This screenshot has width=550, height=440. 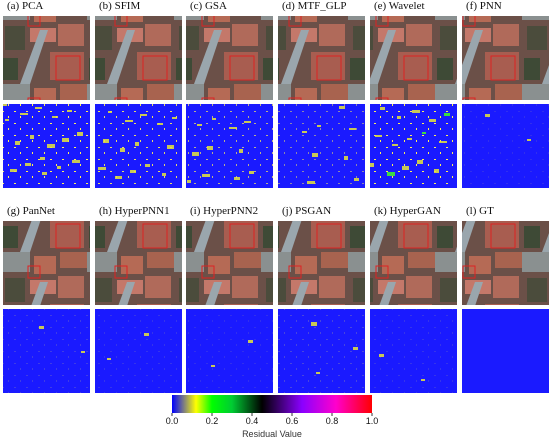 What do you see at coordinates (407, 211) in the screenshot?
I see `panel-label: (k) HyperGAN` at bounding box center [407, 211].